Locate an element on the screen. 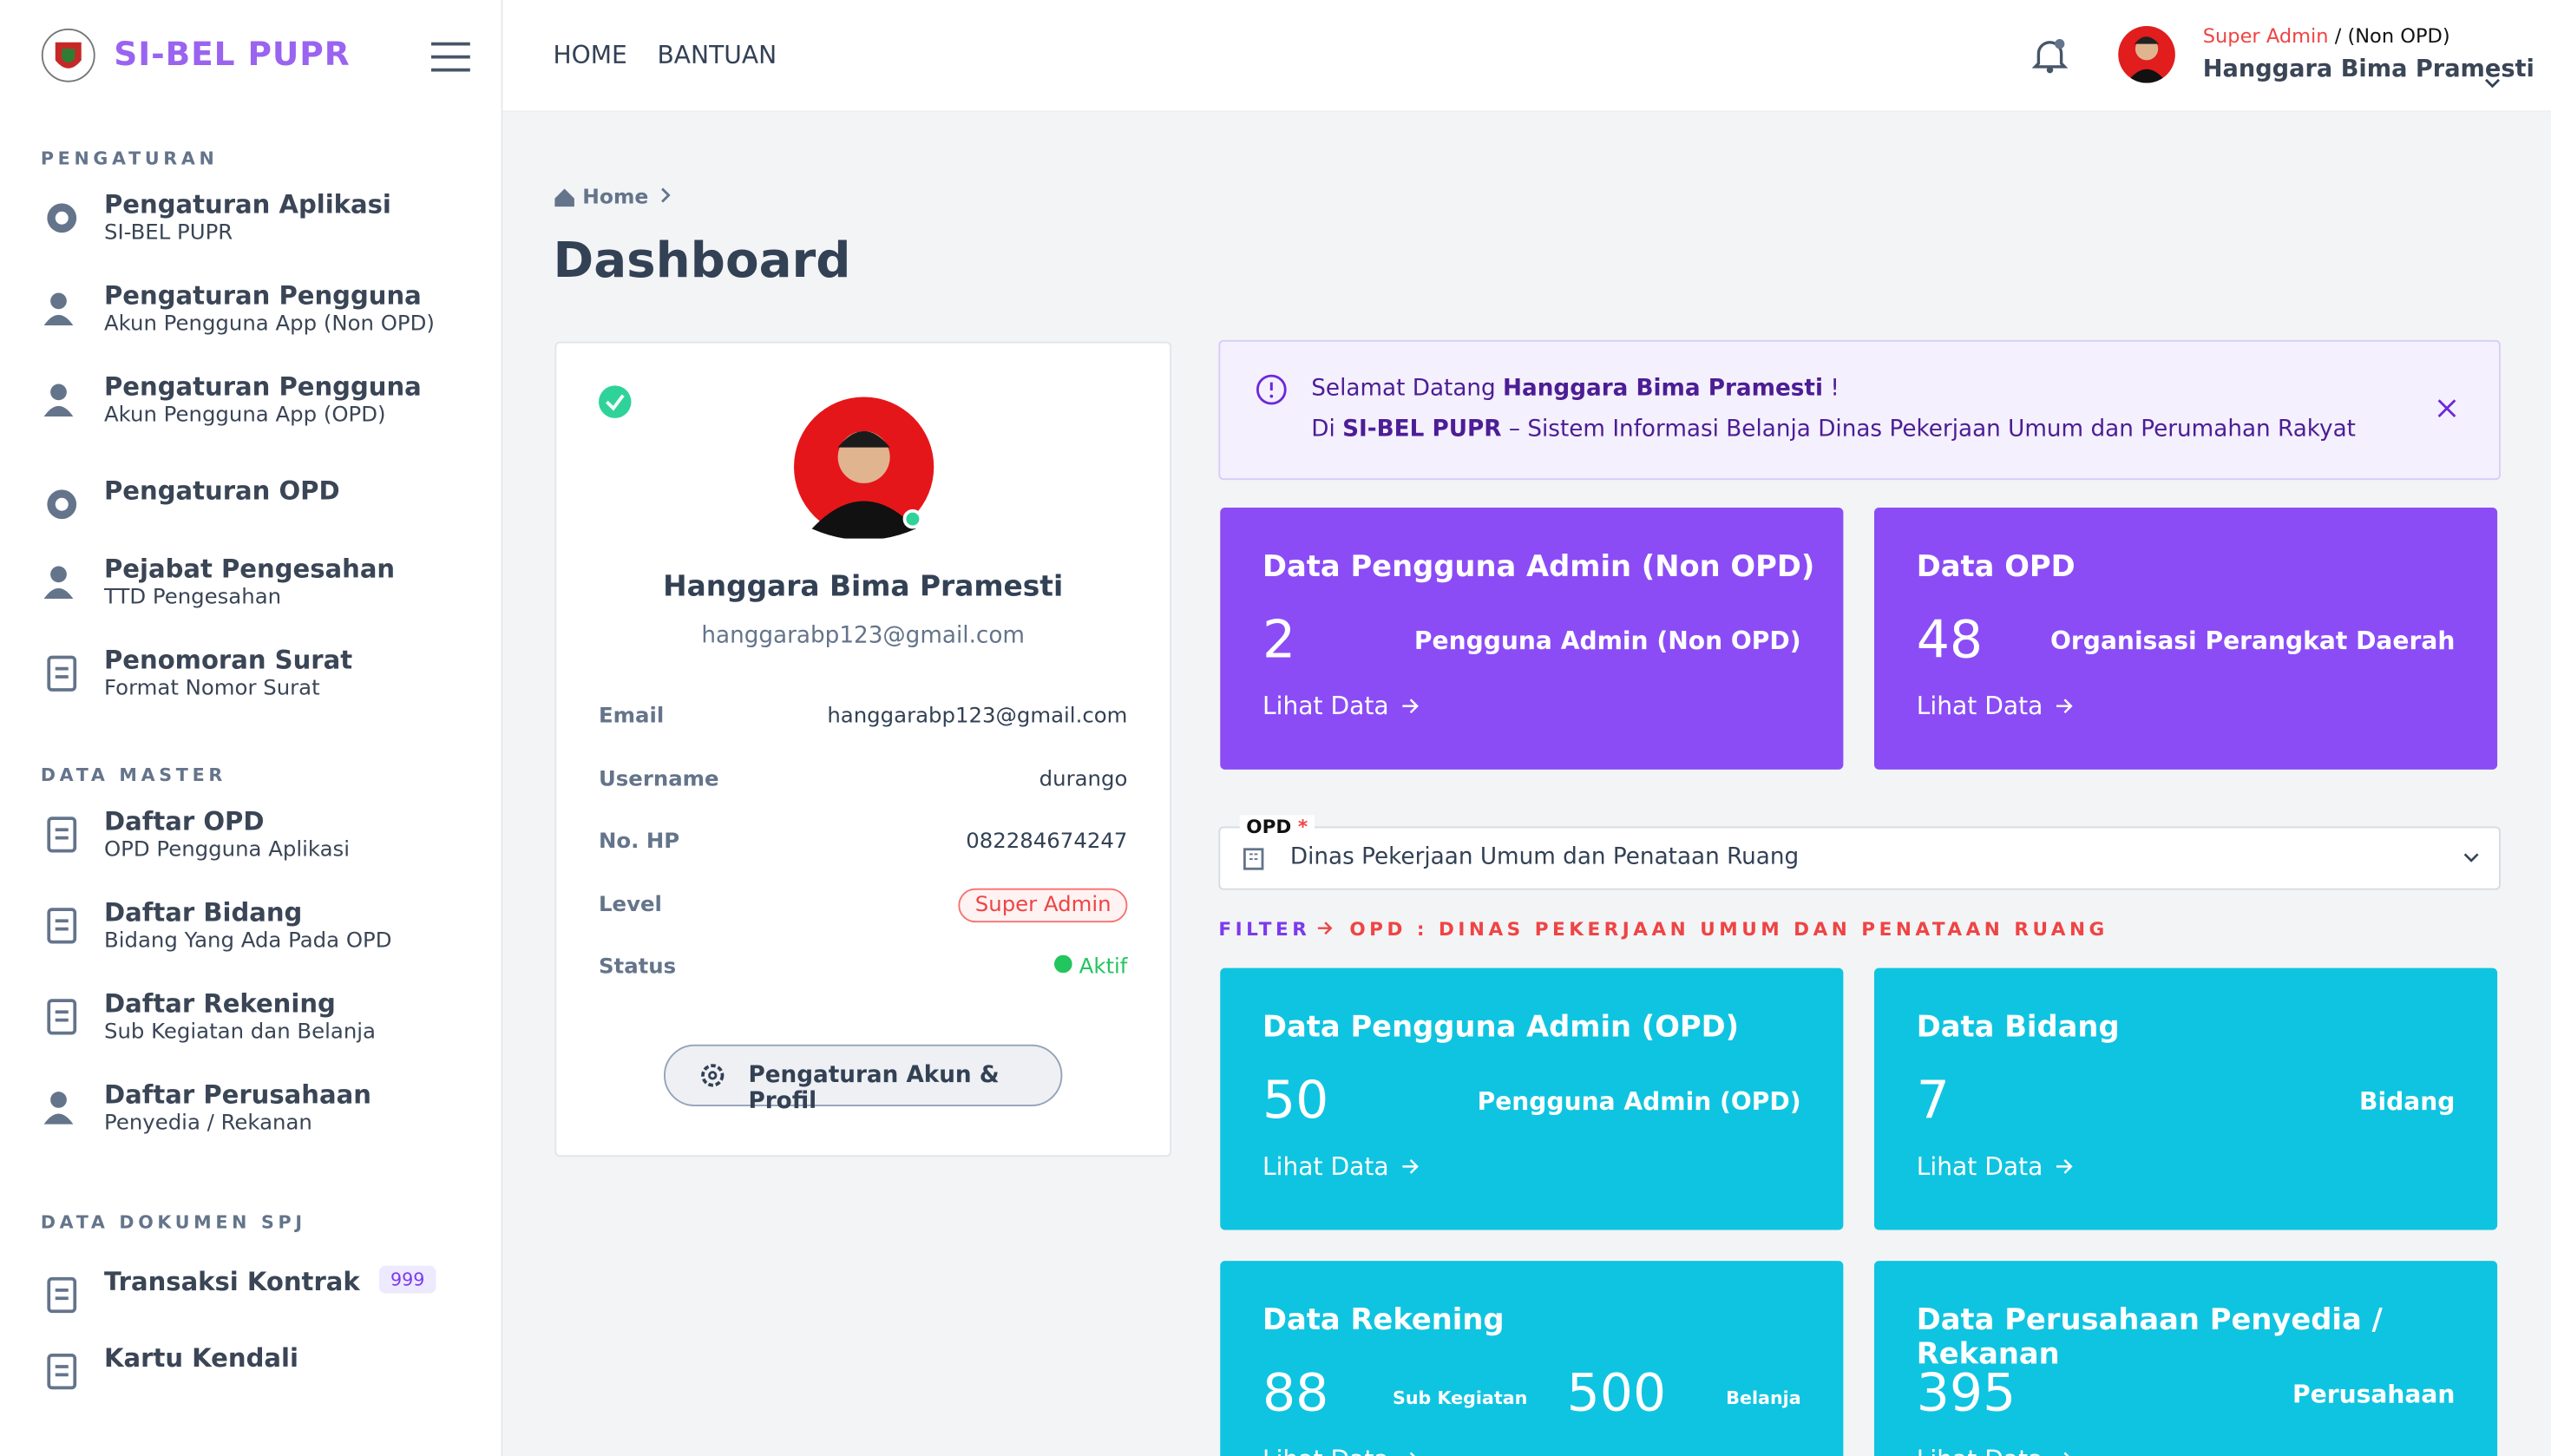 The width and height of the screenshot is (2551, 1456). alert-line: Selamat Datang Hanggara Bima Pramesti ! is located at coordinates (1575, 389).